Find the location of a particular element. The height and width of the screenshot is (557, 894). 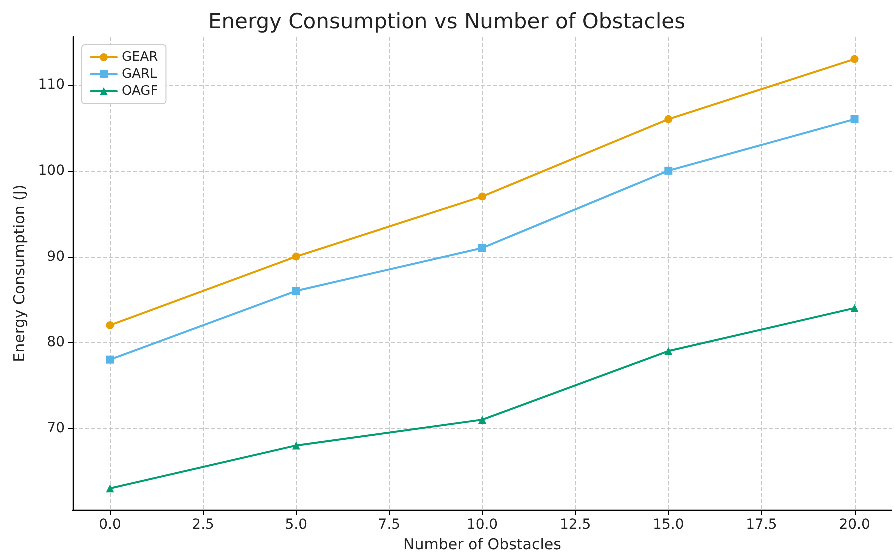

y-tick-label: 80 is located at coordinates (56, 342).